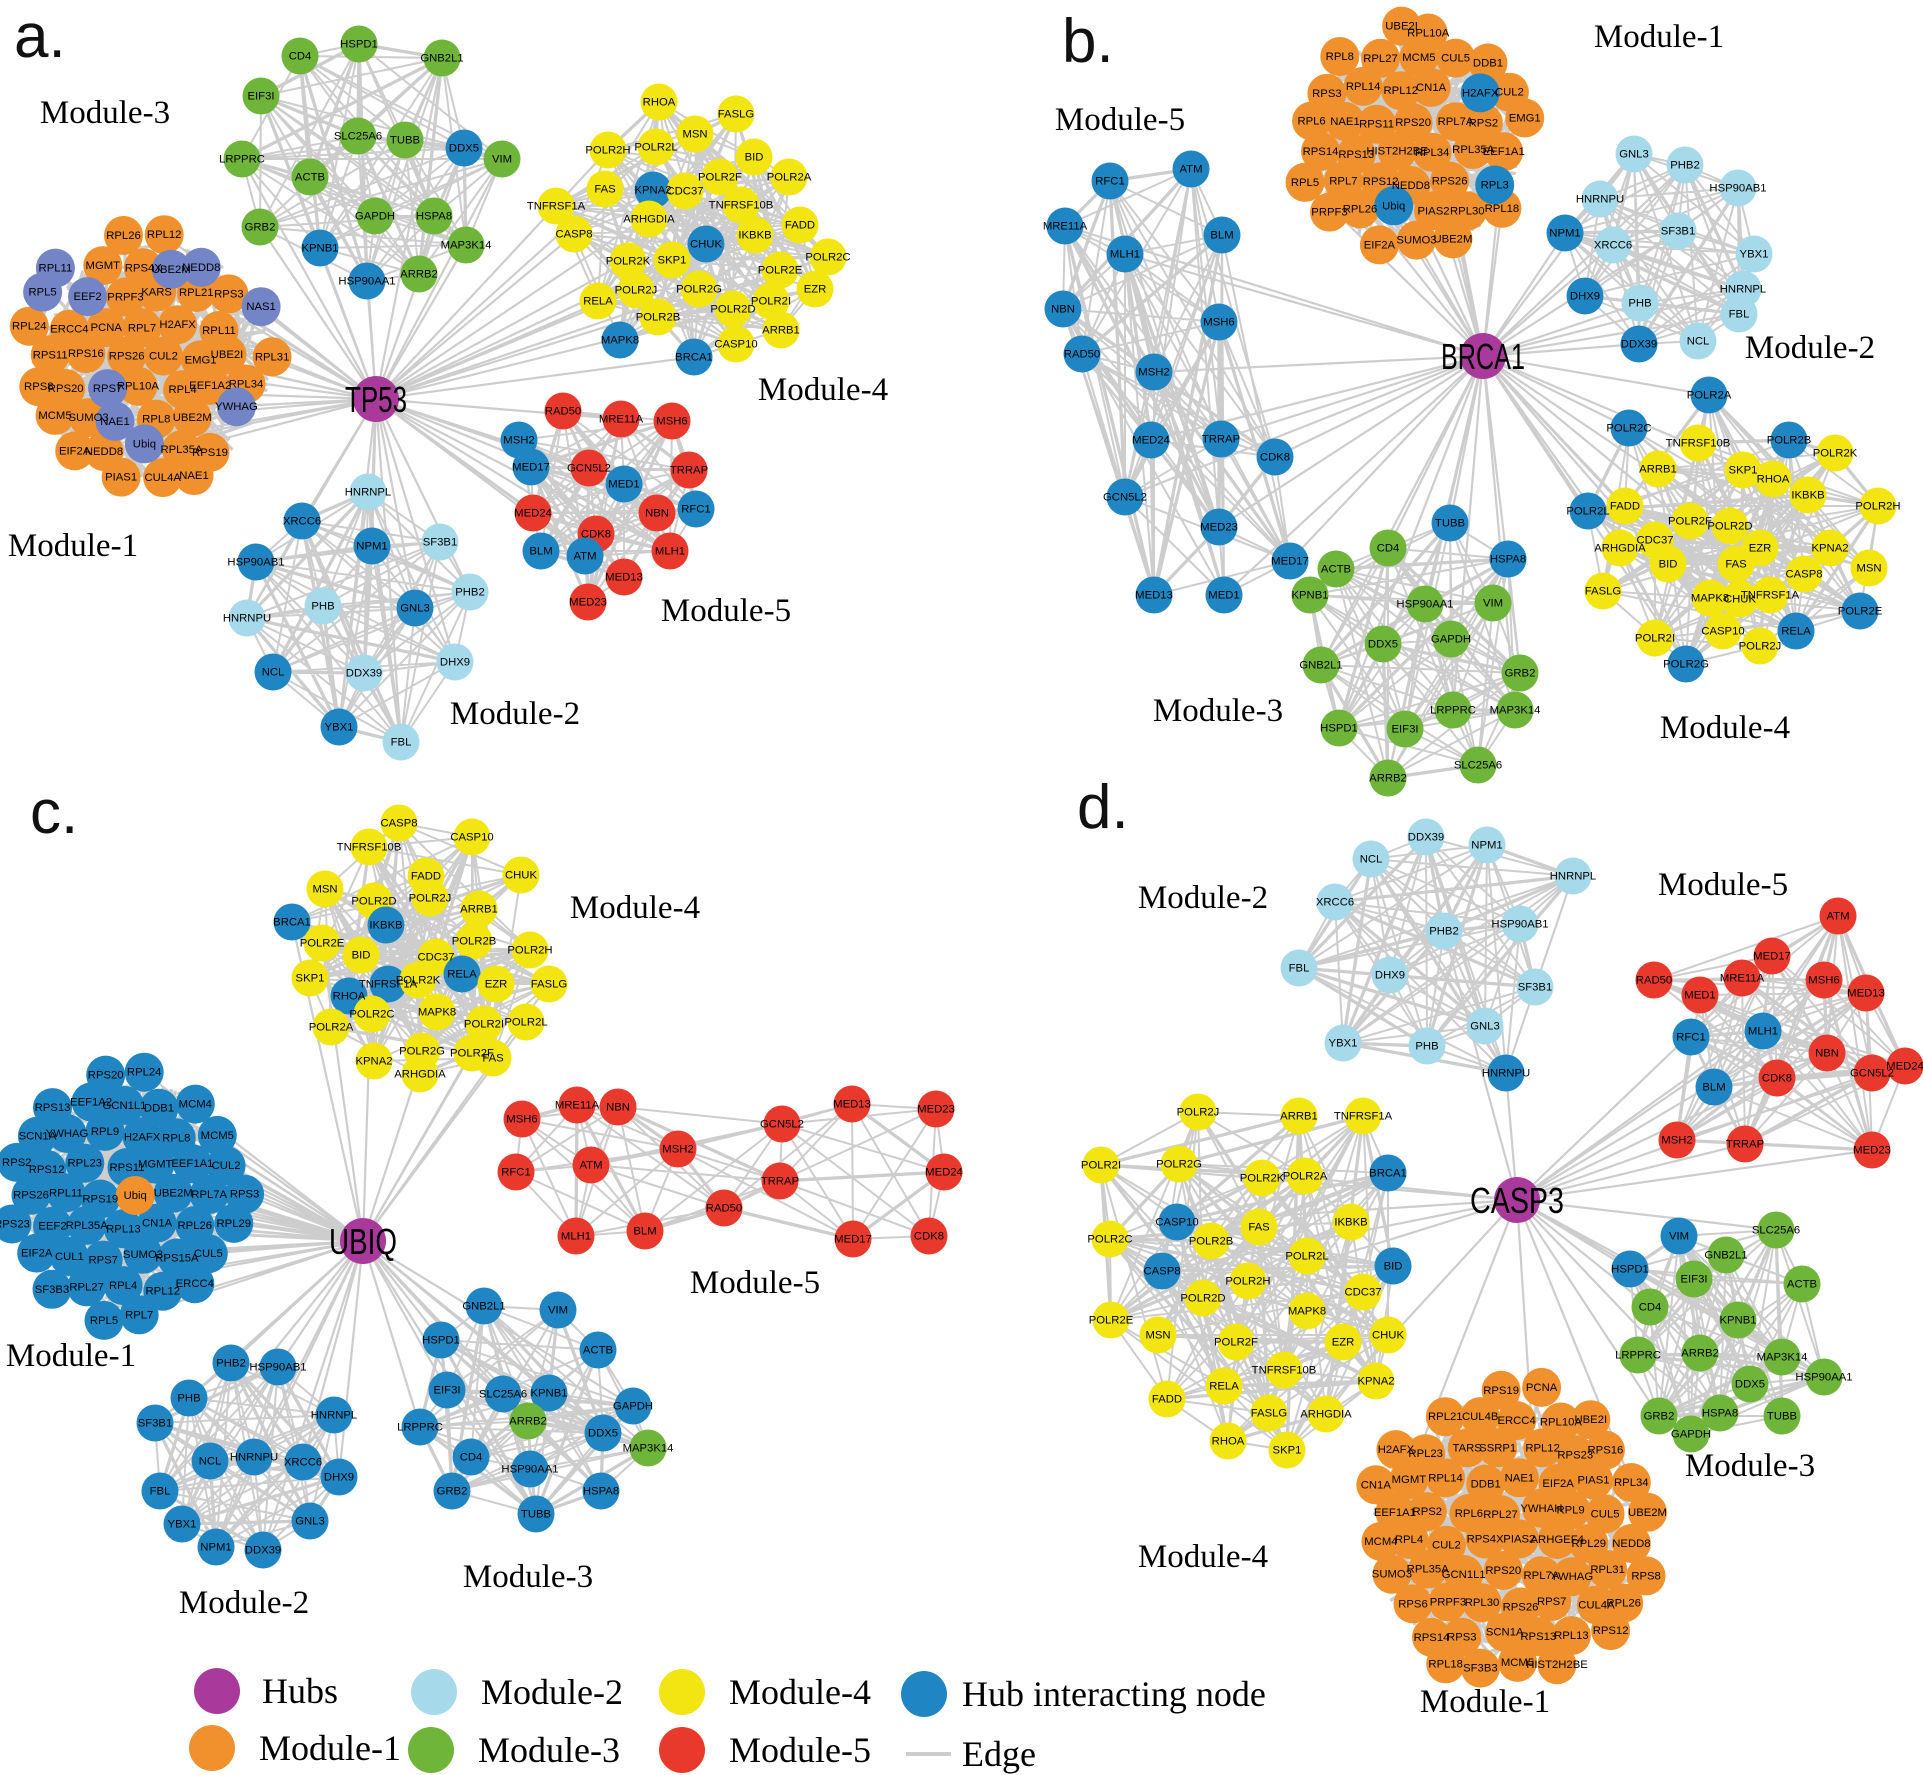  What do you see at coordinates (528, 1577) in the screenshot?
I see `svg-text: Module-3` at bounding box center [528, 1577].